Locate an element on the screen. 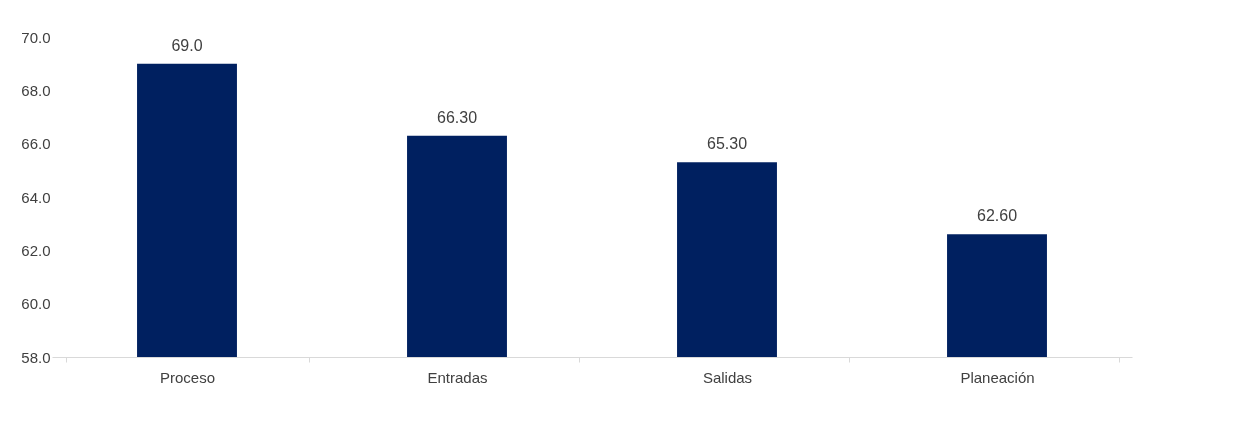 Image resolution: width=1248 pixels, height=444 pixels. data-label: 65.30 is located at coordinates (727, 144).